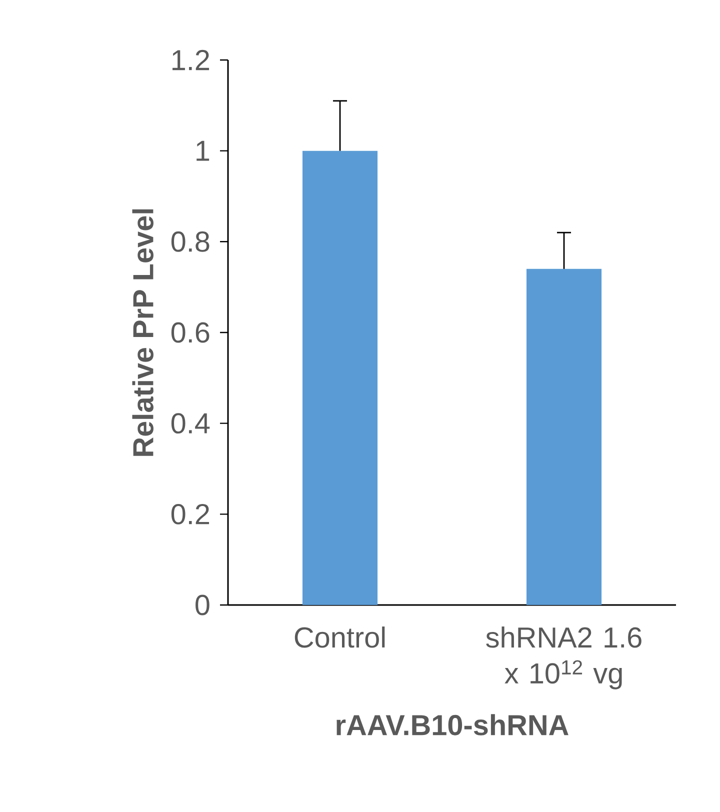  Describe the element at coordinates (203, 605) in the screenshot. I see `y-tick-label: 0` at that location.